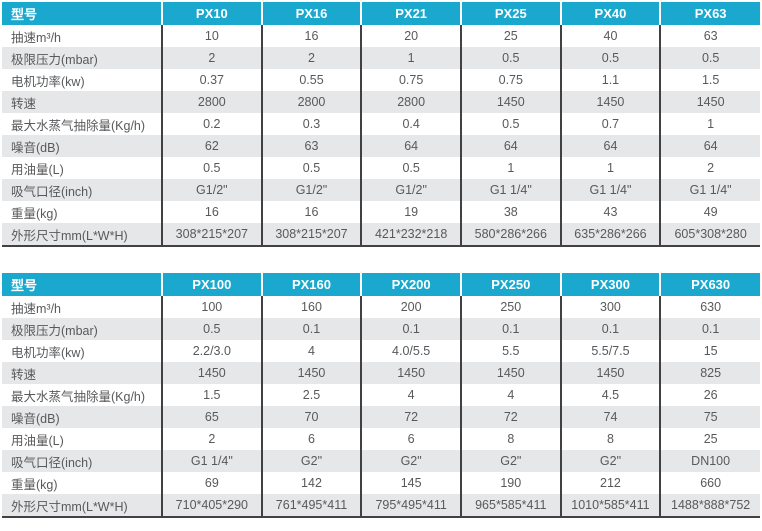  I want to click on spec-value: 100, so click(211, 307).